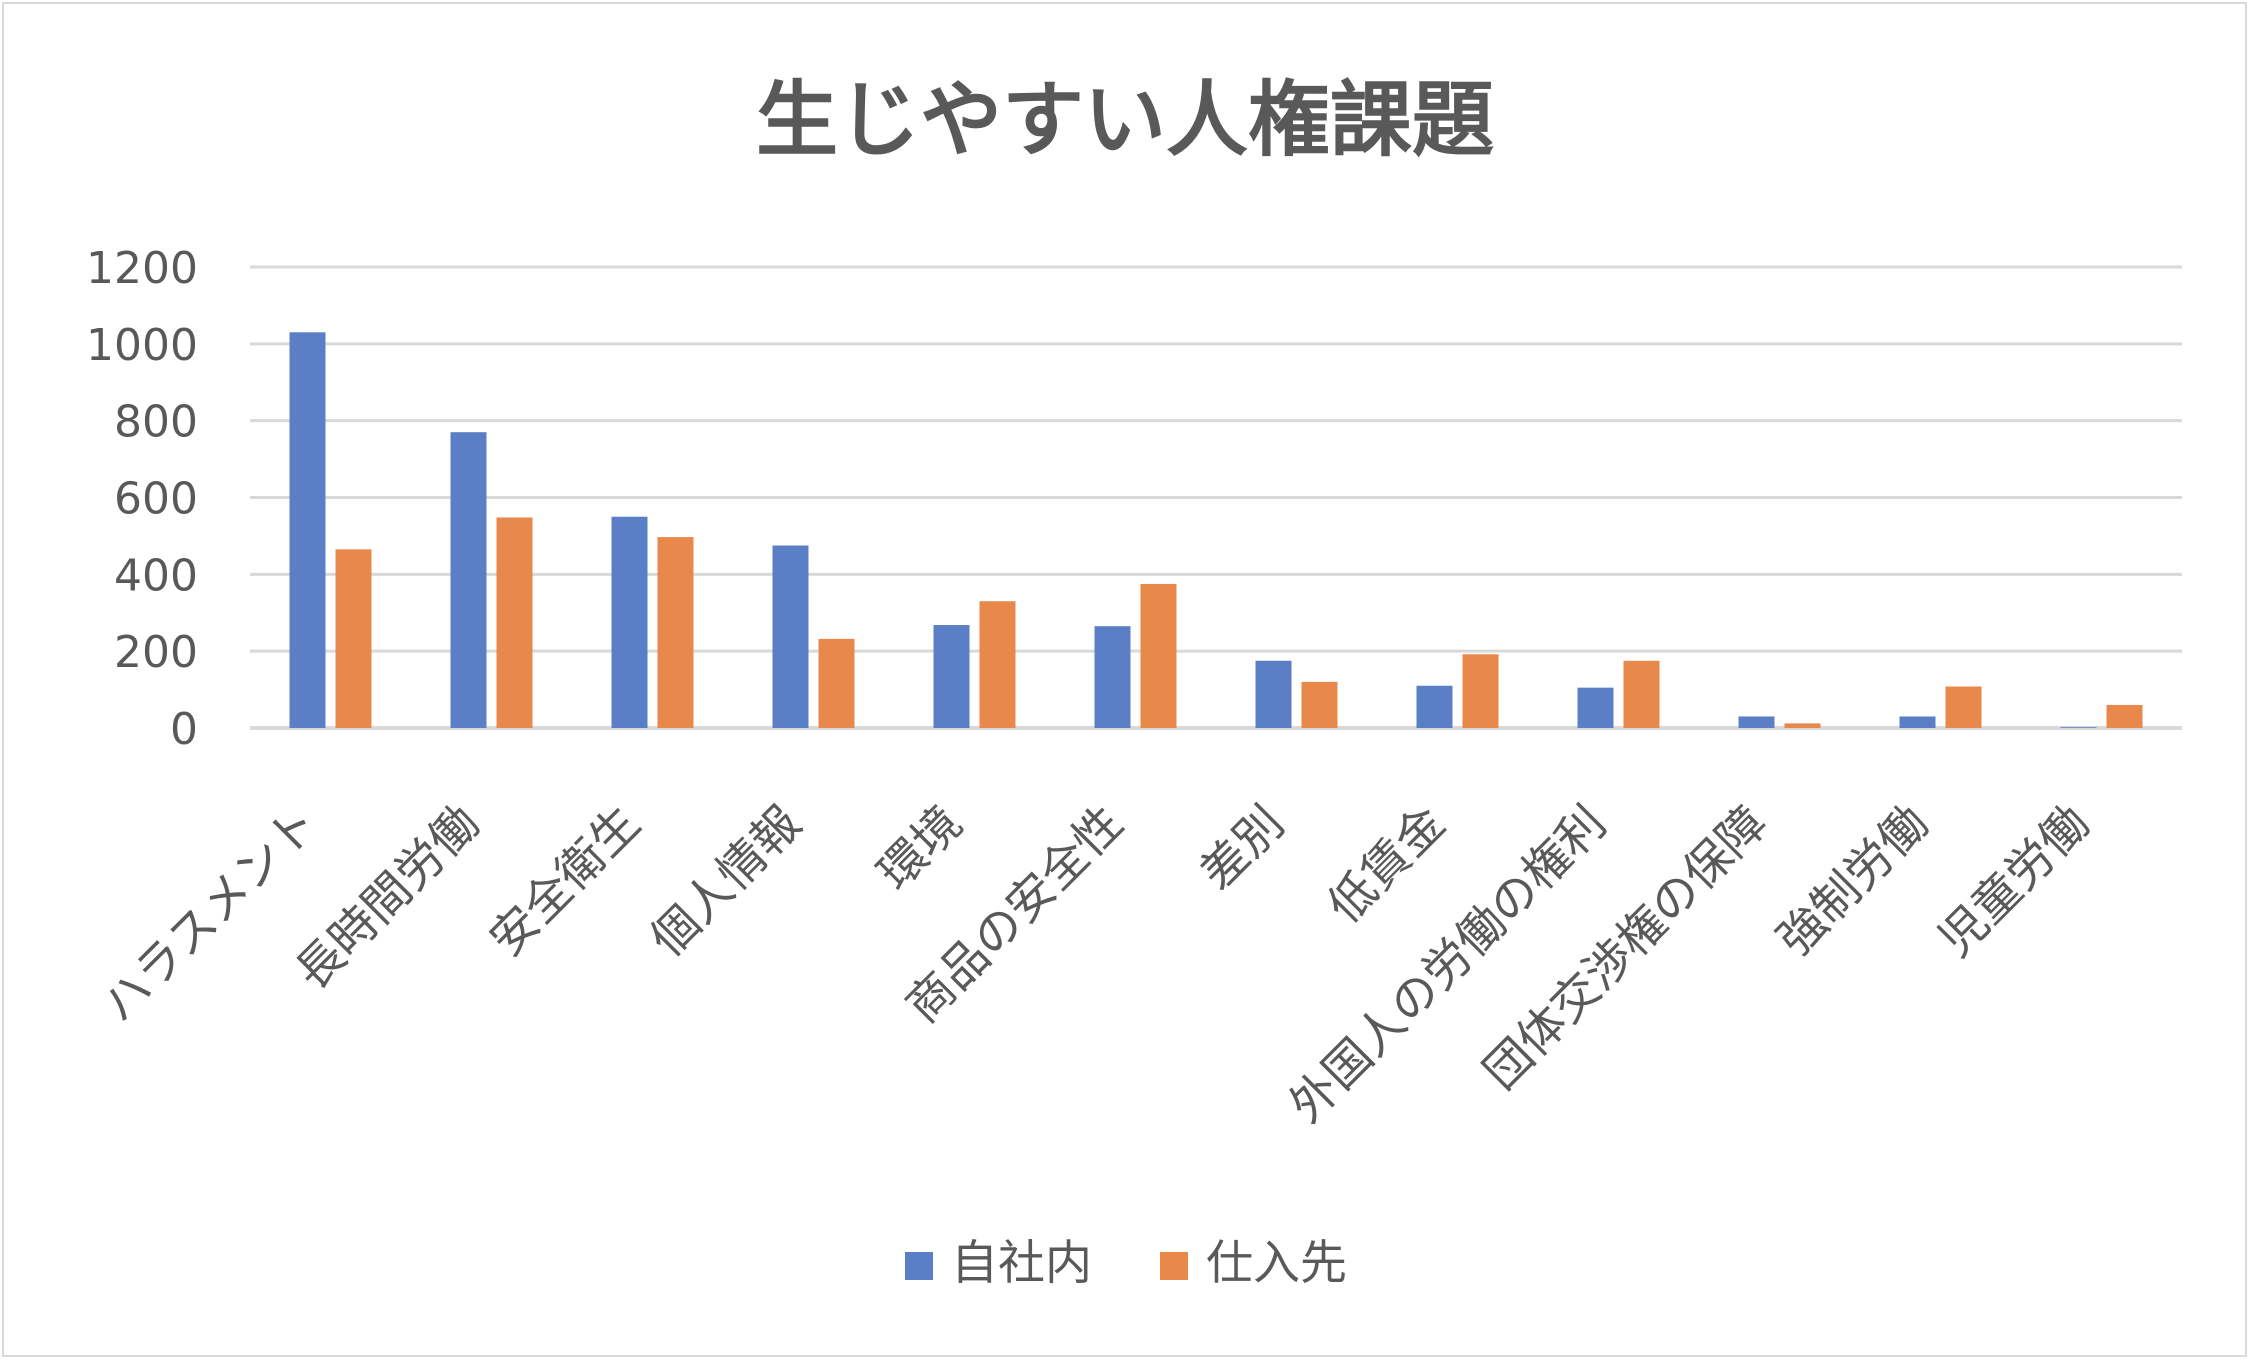 Image resolution: width=2251 pixels, height=1361 pixels. I want to click on x-tick-label: 団体交渉権の保障, so click(1625, 948).